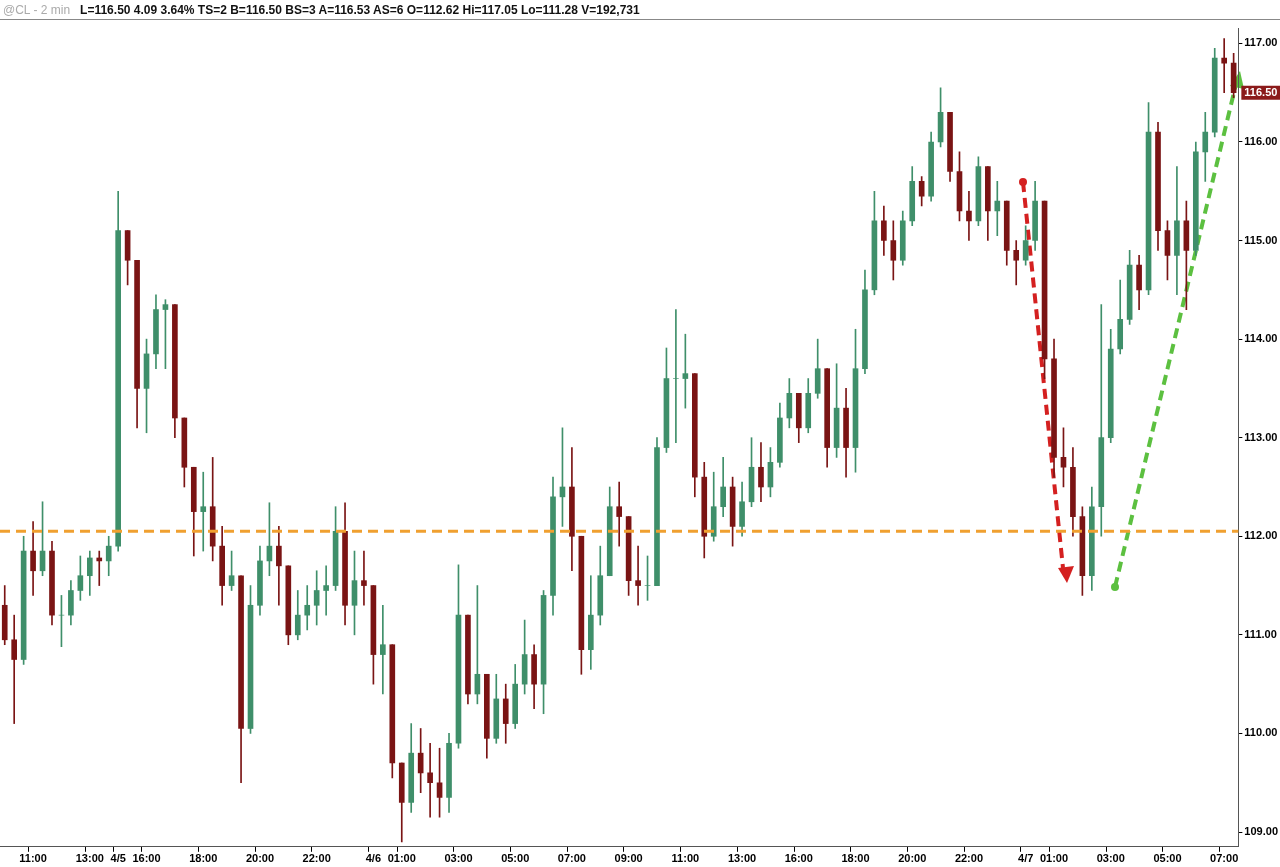  Describe the element at coordinates (373, 858) in the screenshot. I see `x-tick-label: 4/6` at that location.